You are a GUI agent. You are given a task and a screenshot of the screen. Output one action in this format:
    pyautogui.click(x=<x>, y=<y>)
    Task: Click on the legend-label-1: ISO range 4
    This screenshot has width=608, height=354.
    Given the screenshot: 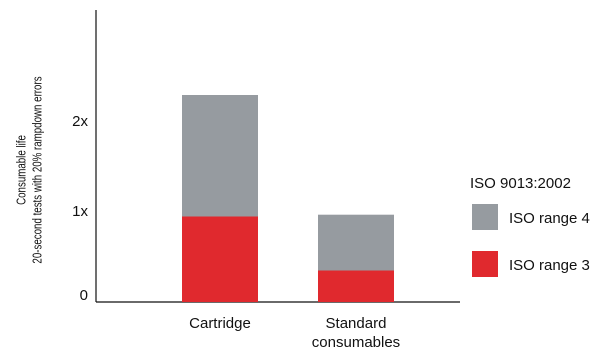 What is the action you would take?
    pyautogui.click(x=549, y=218)
    